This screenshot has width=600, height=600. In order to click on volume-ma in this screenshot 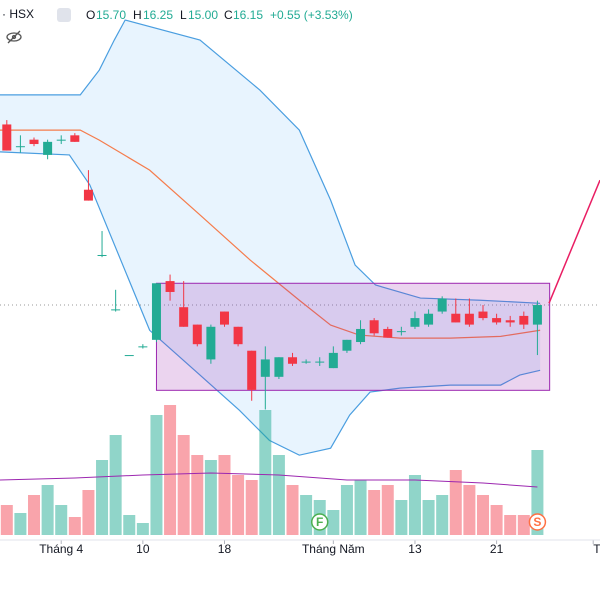, I will do `click(269, 480)`.